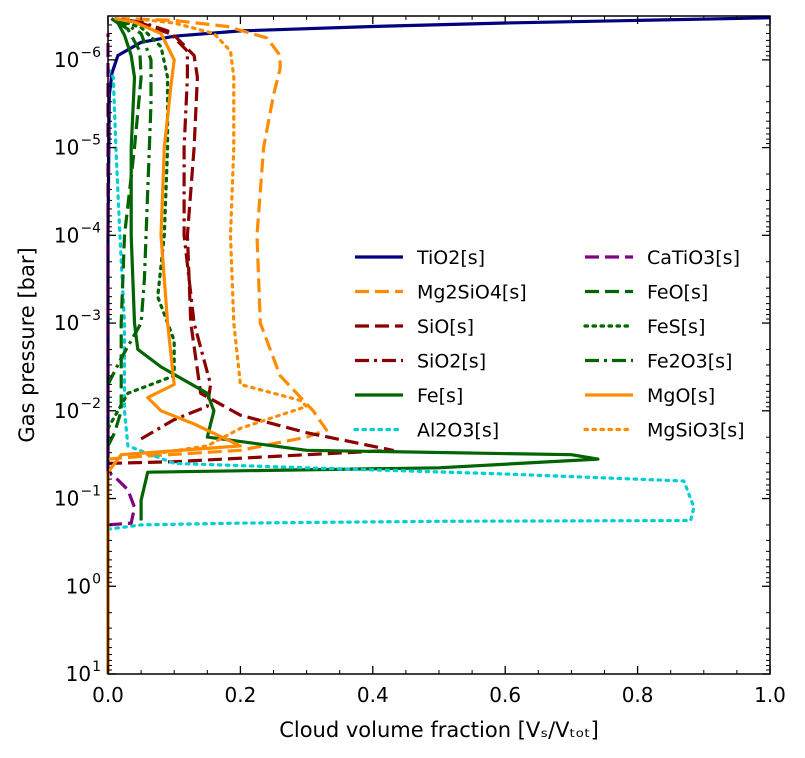  I want to click on x-tick-label: 1.0, so click(770, 695).